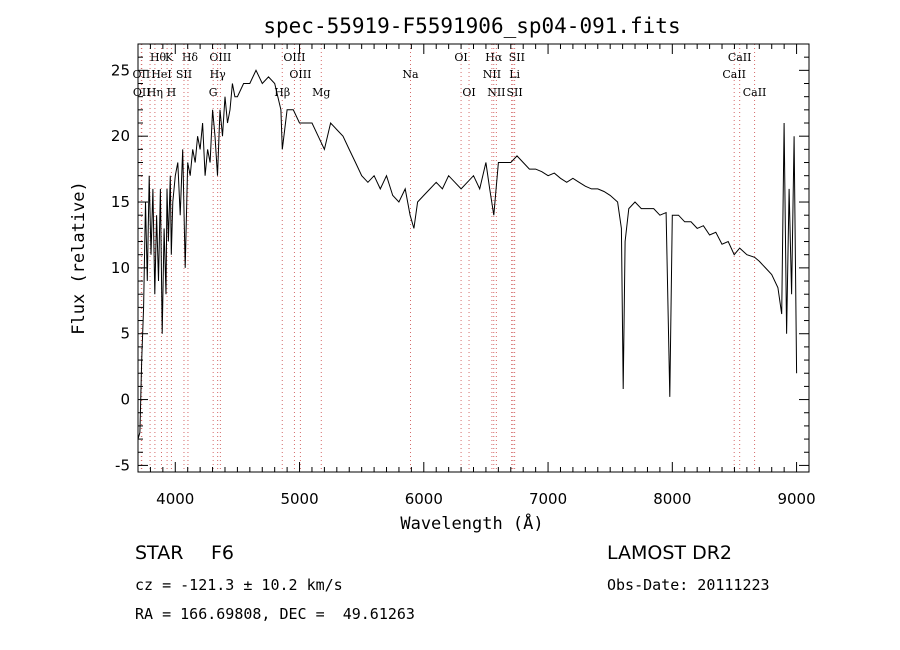 This screenshot has height=650, width=900. I want to click on x-tick-label-7000: 7000, so click(548, 499).